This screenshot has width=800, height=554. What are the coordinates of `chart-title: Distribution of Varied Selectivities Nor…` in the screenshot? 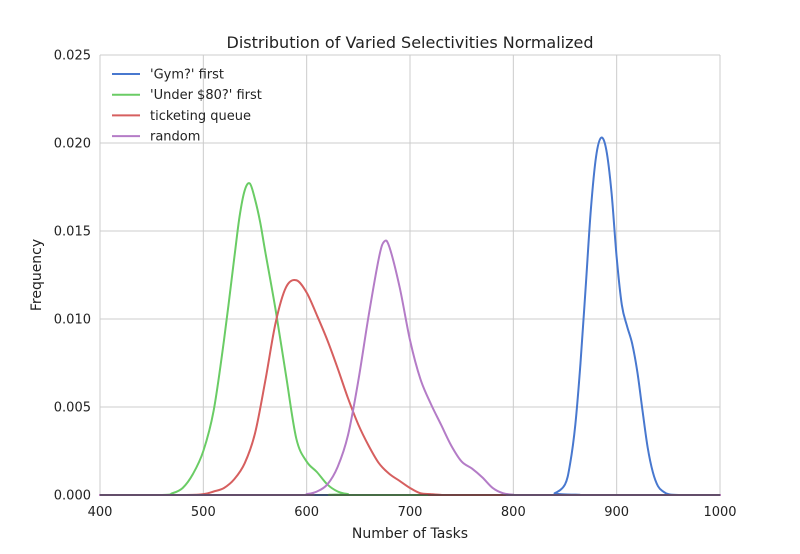 It's located at (410, 42).